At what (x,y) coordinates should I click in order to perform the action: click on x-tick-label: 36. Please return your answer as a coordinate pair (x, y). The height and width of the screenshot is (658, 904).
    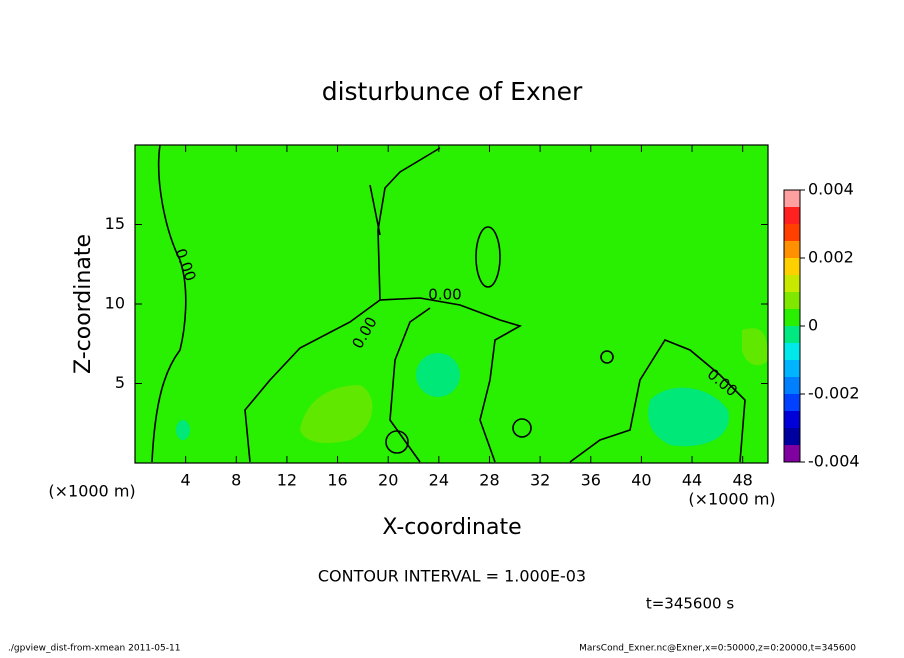
    Looking at the image, I should click on (591, 480).